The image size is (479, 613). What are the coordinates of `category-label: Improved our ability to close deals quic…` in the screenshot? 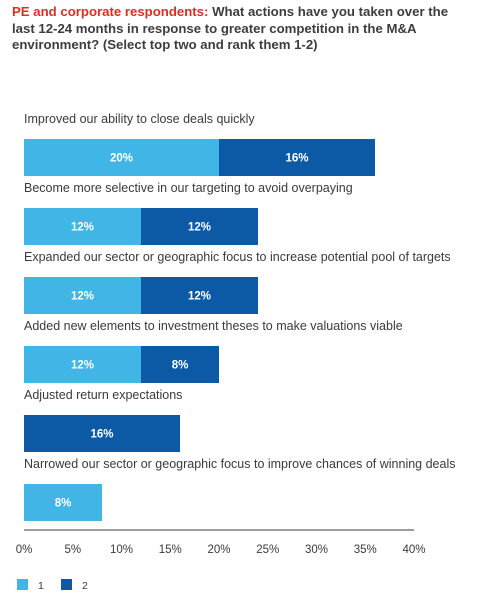 It's located at (139, 119).